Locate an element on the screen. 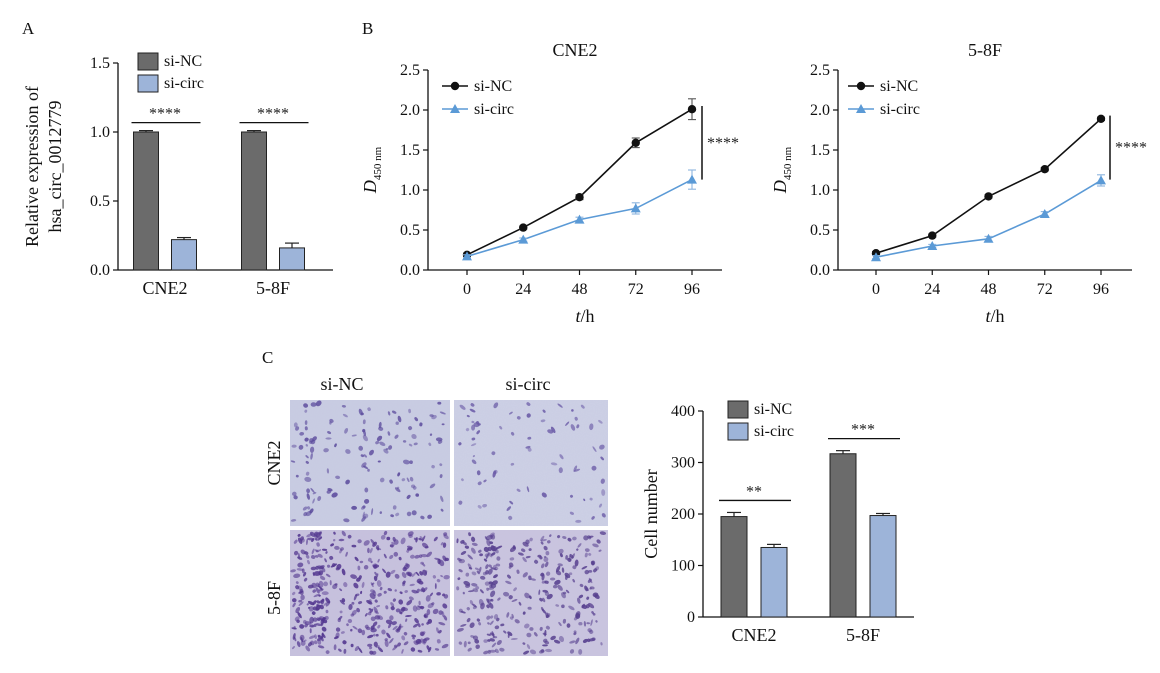  x-tick-label: 72 is located at coordinates (636, 289).